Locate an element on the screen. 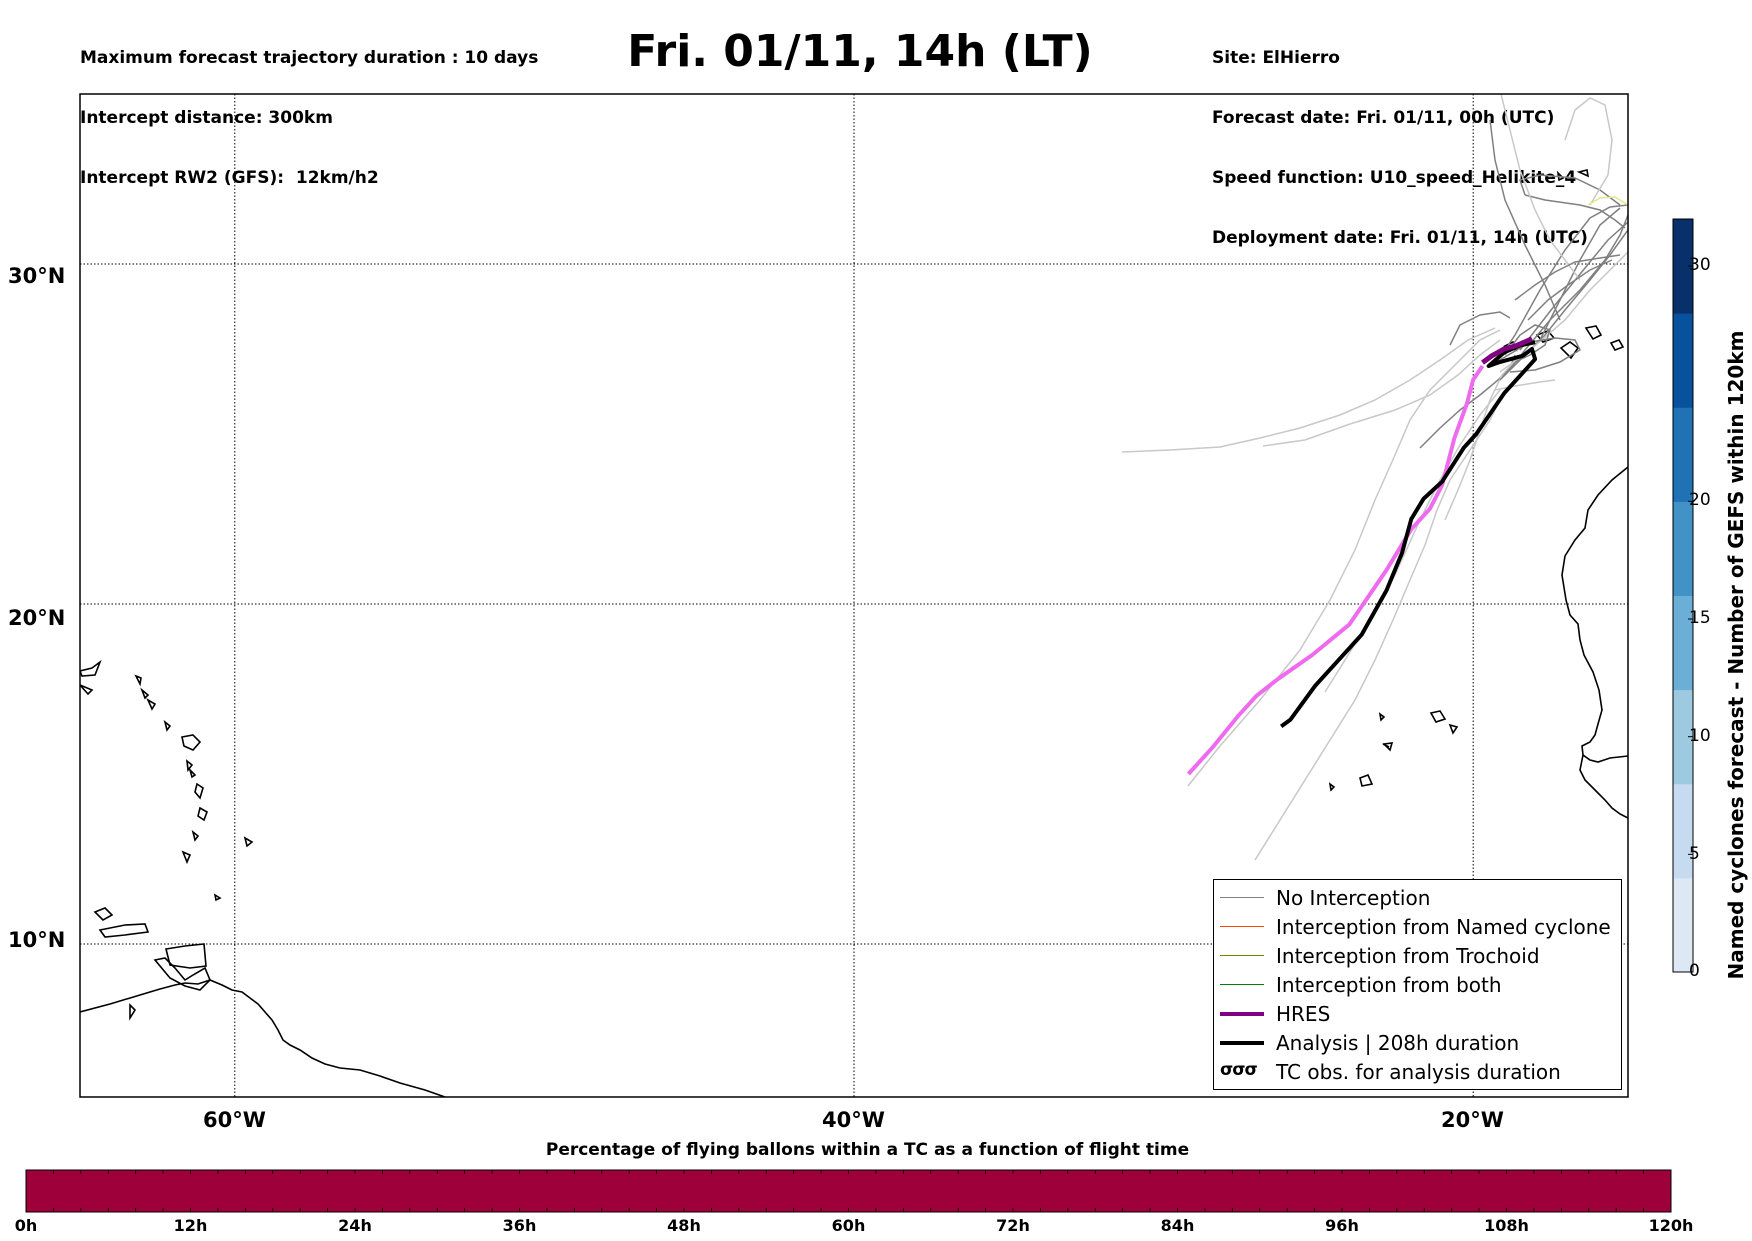 This screenshot has width=1752, height=1241. lat-label-20n: 20°N is located at coordinates (37, 618).